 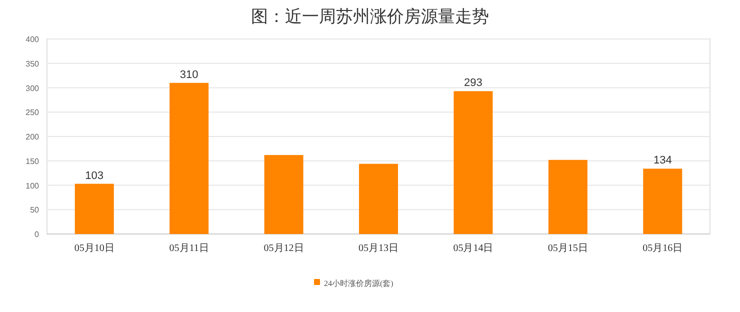 What do you see at coordinates (33, 113) in the screenshot?
I see `y-tick-label: 250` at bounding box center [33, 113].